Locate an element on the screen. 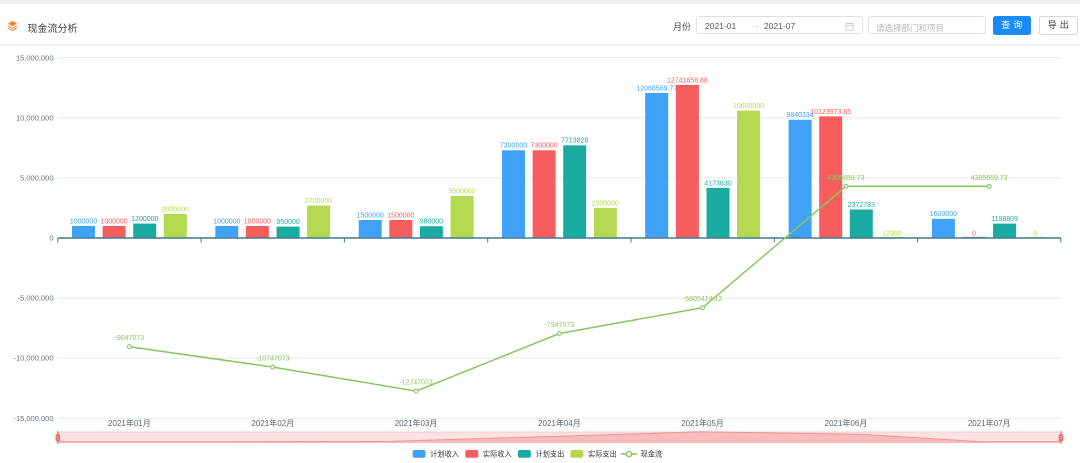 The image size is (1080, 463). svg-text: 2021年06月 is located at coordinates (846, 423).